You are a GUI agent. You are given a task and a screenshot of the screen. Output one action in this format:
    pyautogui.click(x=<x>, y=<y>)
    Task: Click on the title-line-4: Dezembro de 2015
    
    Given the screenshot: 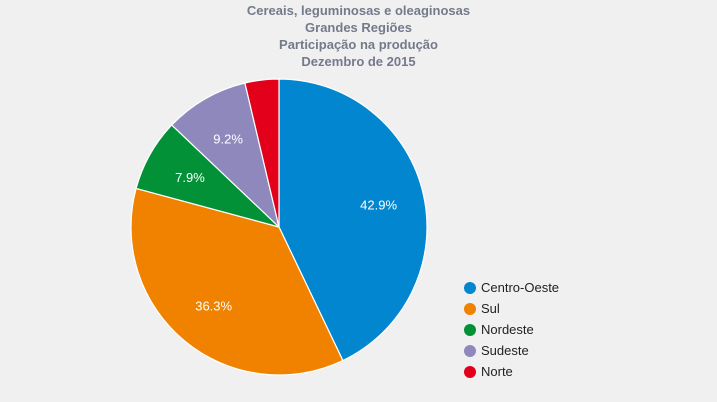 What is the action you would take?
    pyautogui.click(x=358, y=61)
    